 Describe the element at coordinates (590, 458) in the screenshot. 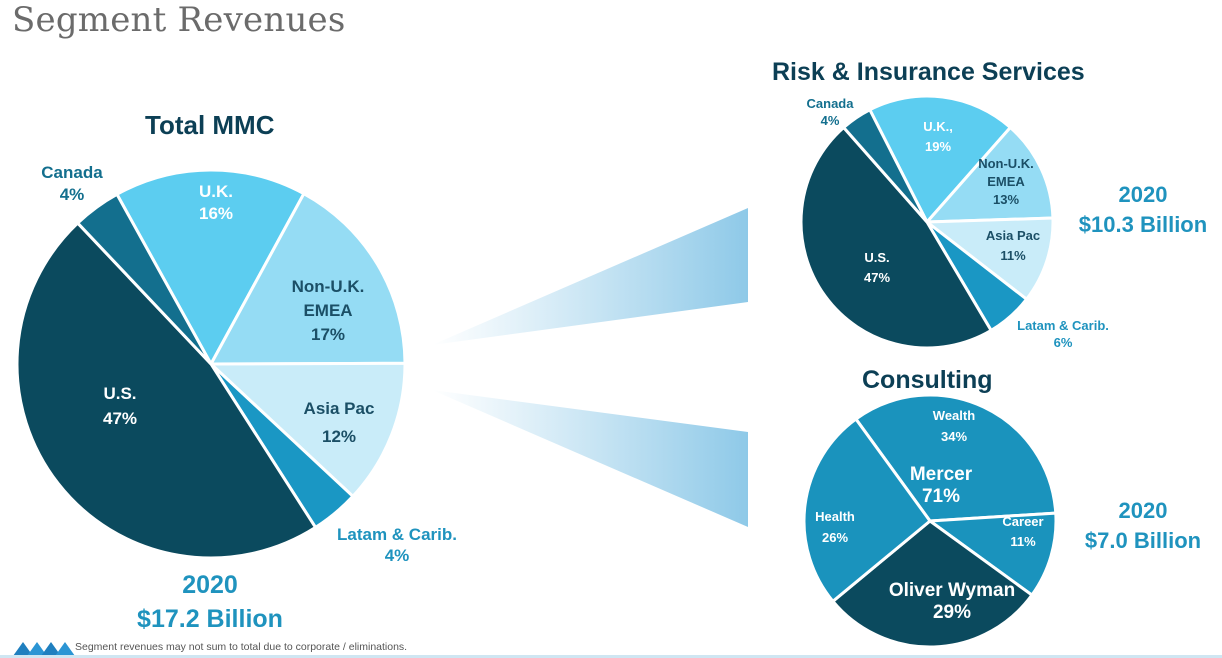

I see `funnel-bottom` at that location.